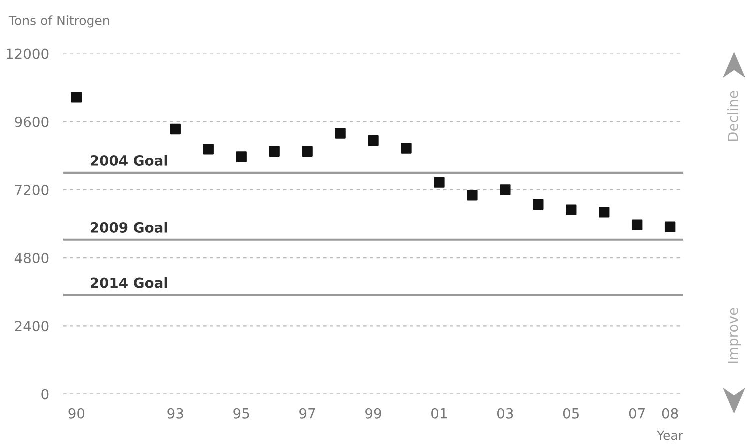 The height and width of the screenshot is (448, 747). What do you see at coordinates (176, 413) in the screenshot?
I see `x-tick-label: 93` at bounding box center [176, 413].